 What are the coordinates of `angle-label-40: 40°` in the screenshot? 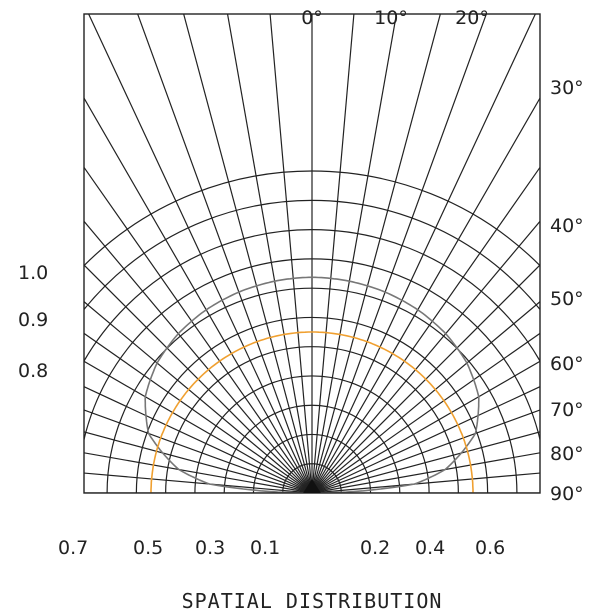 It's located at (567, 226).